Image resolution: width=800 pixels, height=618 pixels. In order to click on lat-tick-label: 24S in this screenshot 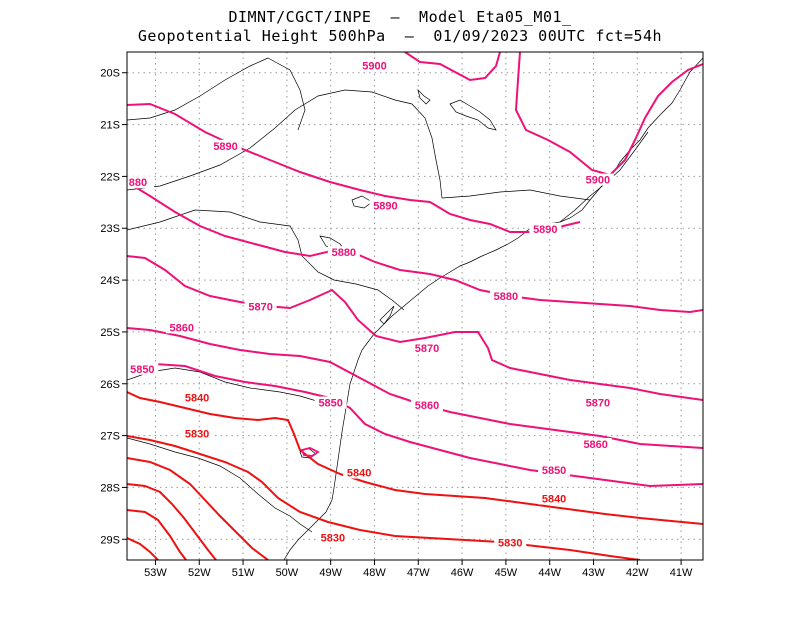, I will do `click(110, 281)`.